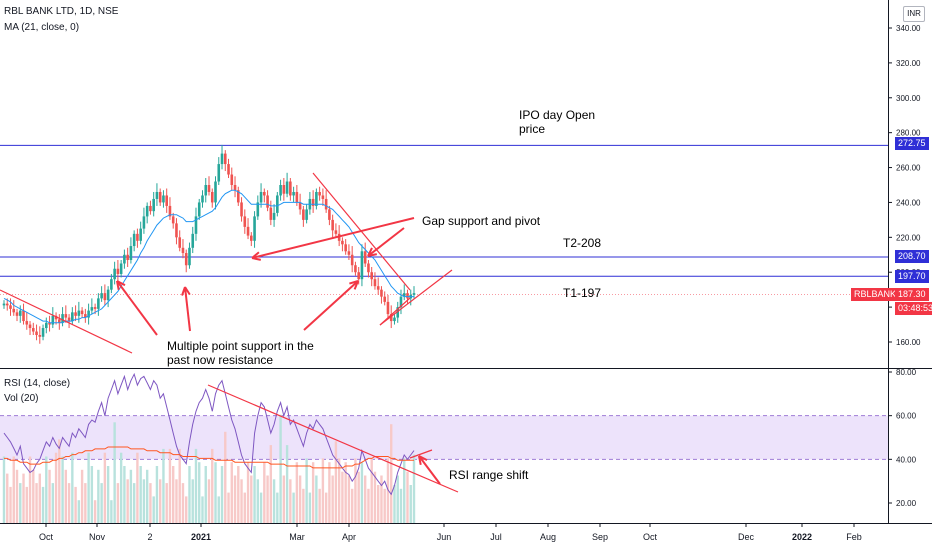  I want to click on trendline-price-down, so click(361, 231).